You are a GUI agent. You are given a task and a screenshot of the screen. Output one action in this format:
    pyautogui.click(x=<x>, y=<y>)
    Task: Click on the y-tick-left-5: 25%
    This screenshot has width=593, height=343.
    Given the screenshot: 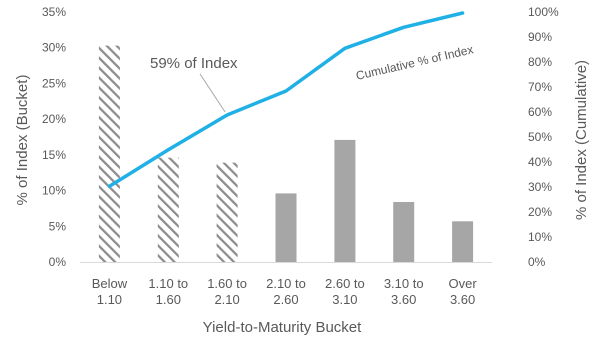 What is the action you would take?
    pyautogui.click(x=54, y=83)
    